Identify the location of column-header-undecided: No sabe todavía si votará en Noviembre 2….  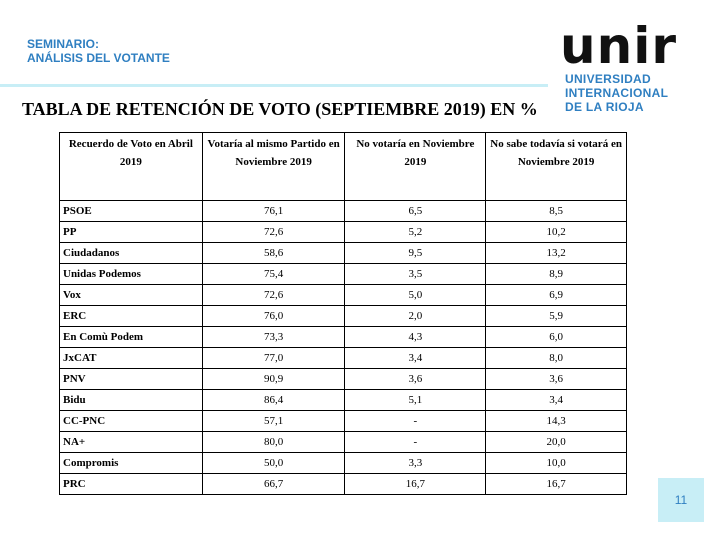
(556, 166).